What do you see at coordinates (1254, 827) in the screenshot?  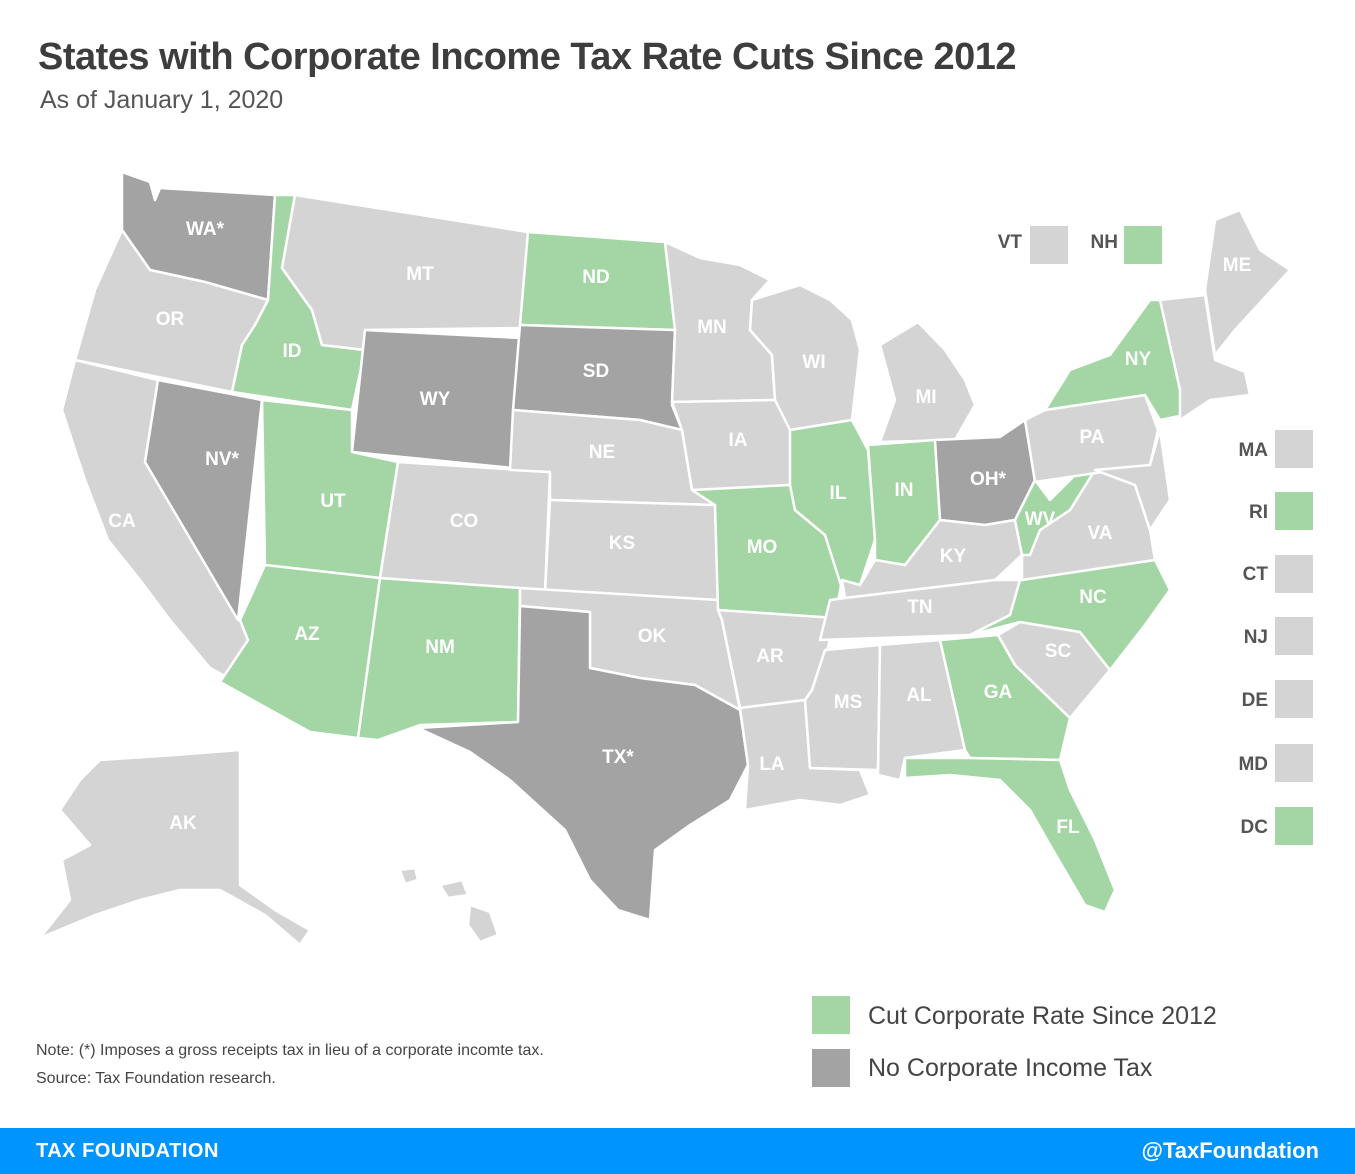 I see `small-state-label: DC` at bounding box center [1254, 827].